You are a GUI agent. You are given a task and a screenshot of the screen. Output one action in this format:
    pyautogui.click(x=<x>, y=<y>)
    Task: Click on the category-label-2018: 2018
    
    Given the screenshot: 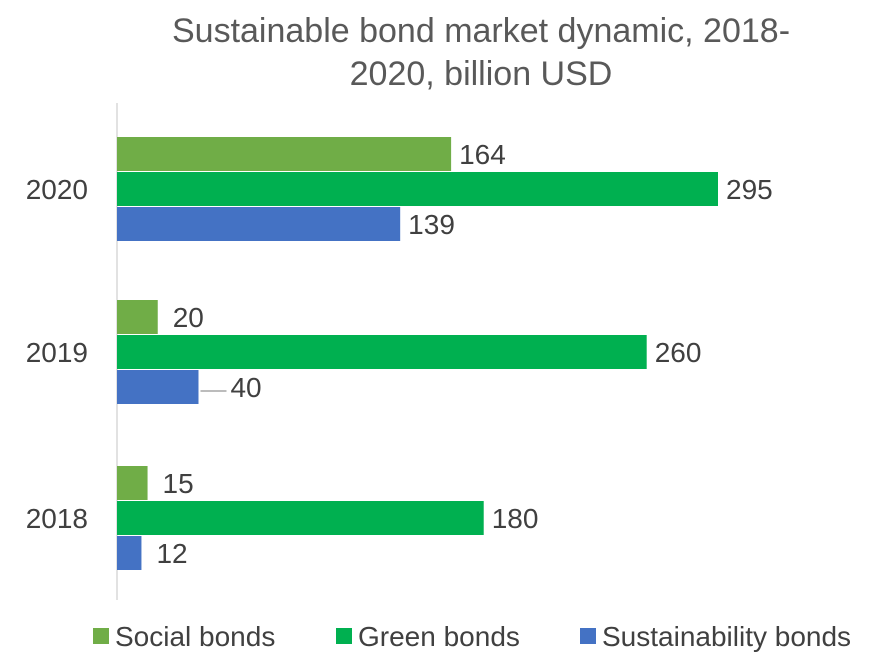 What is the action you would take?
    pyautogui.click(x=57, y=518)
    